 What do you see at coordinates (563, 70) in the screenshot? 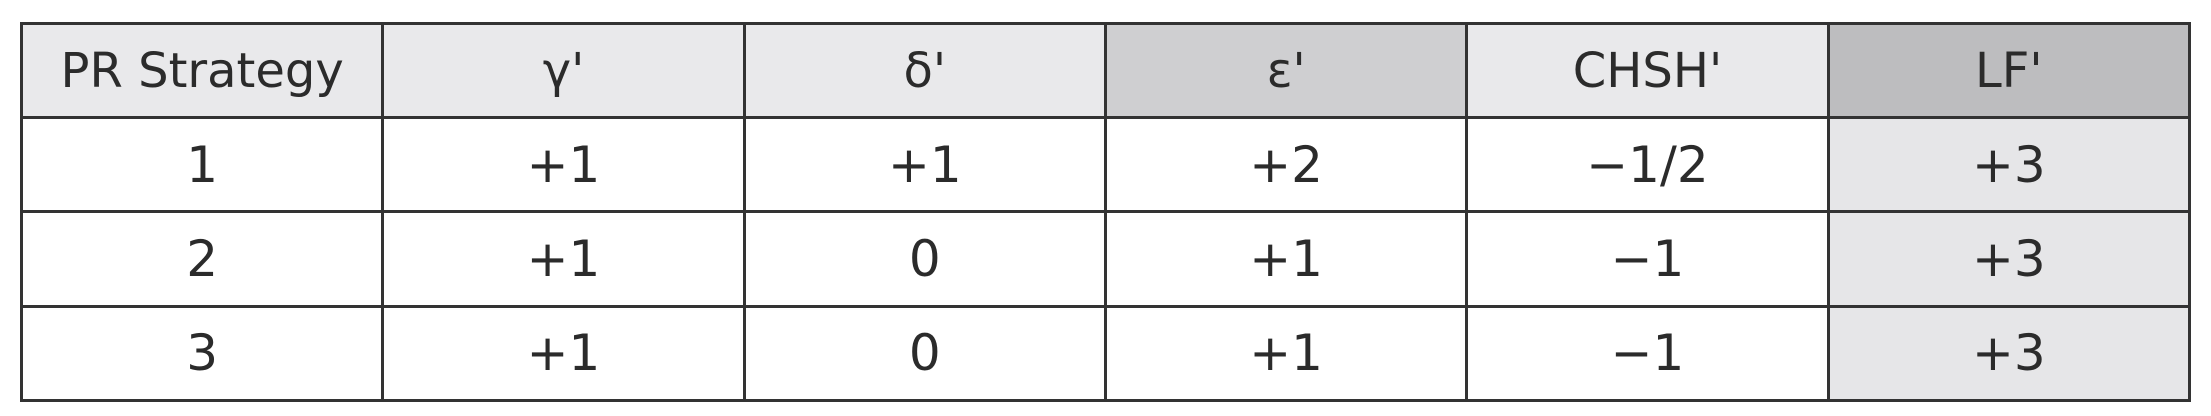
I see `header-gamma: γ'` at bounding box center [563, 70].